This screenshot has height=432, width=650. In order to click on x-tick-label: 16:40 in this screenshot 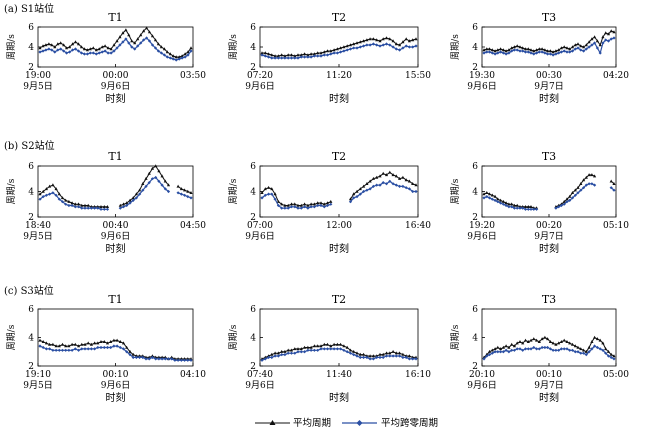, I will do `click(418, 226)`.